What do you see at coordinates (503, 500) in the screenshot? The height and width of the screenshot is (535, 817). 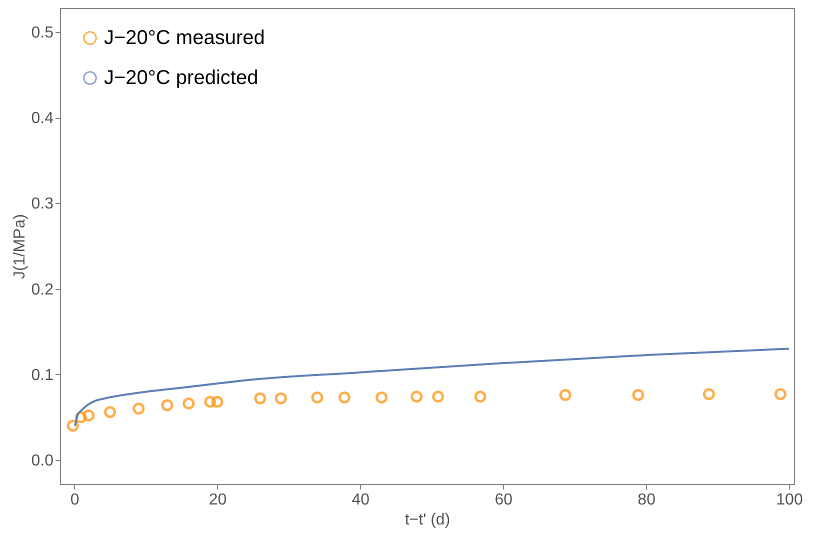 I see `x-tick-label: 60` at bounding box center [503, 500].